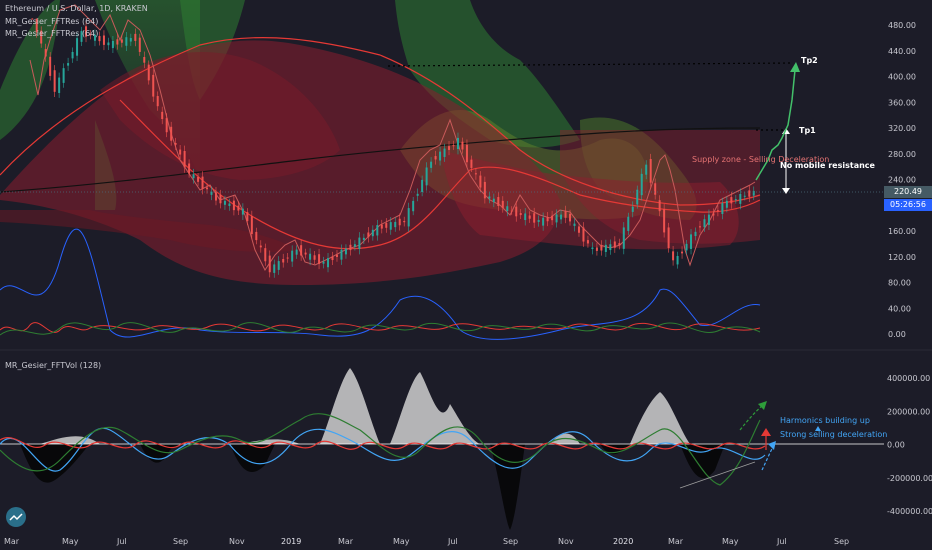 The image size is (932, 550). Describe the element at coordinates (623, 541) in the screenshot. I see `time-tick-label: 2020` at that location.